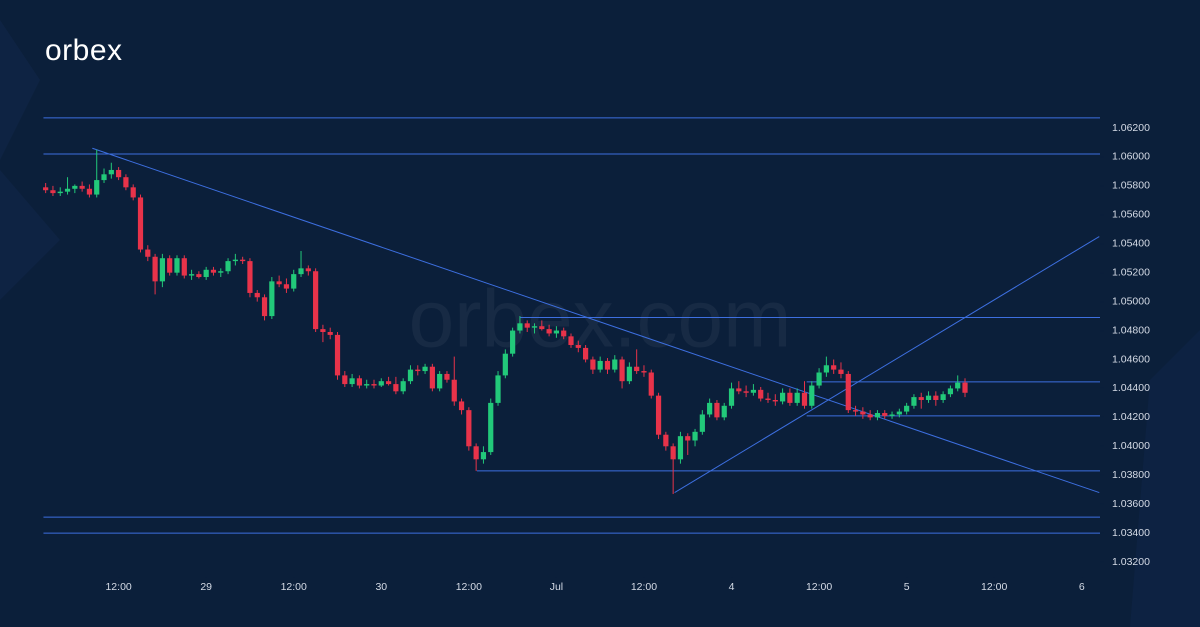 This screenshot has height=627, width=1200. Describe the element at coordinates (556, 587) in the screenshot. I see `x-tick-label: Jul` at that location.